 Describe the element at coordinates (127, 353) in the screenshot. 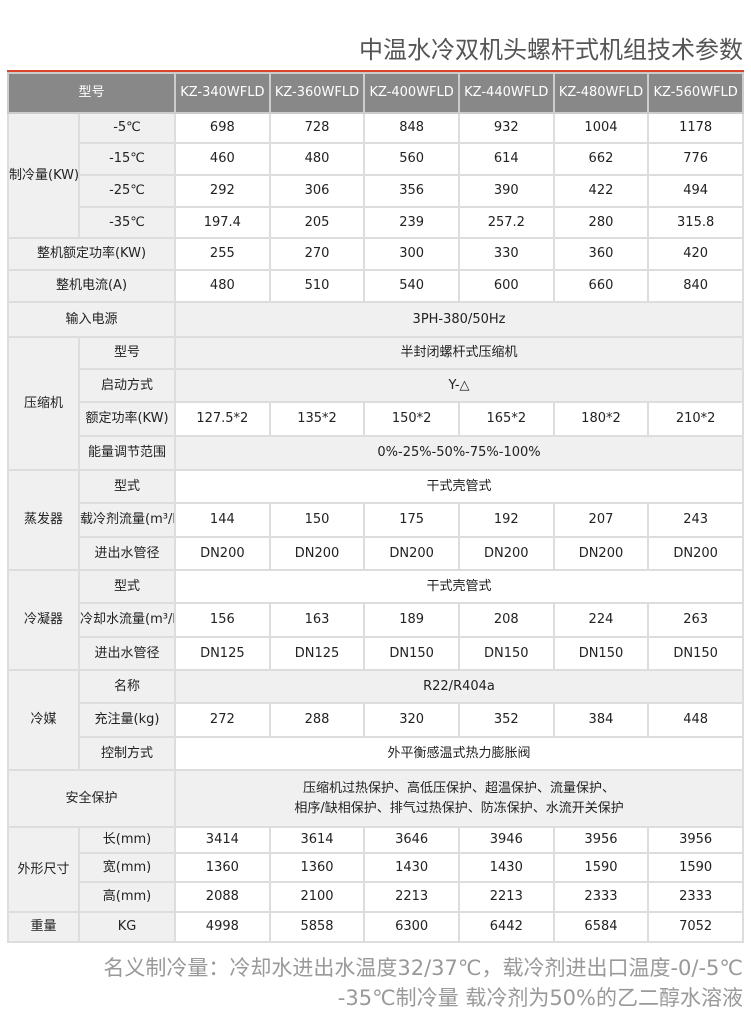

I see `row-label: 型号` at that location.